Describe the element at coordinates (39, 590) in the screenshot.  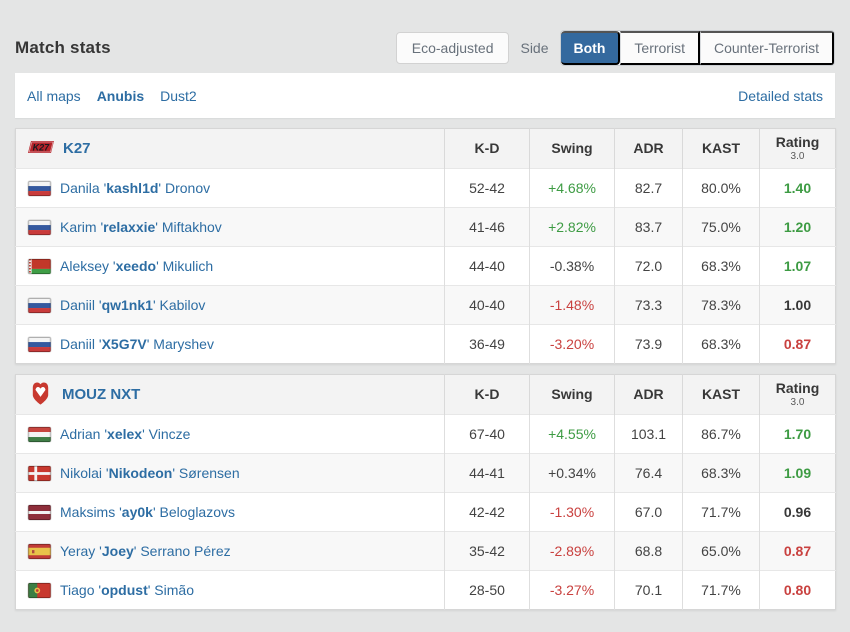
I see `flag-pt-icon` at that location.